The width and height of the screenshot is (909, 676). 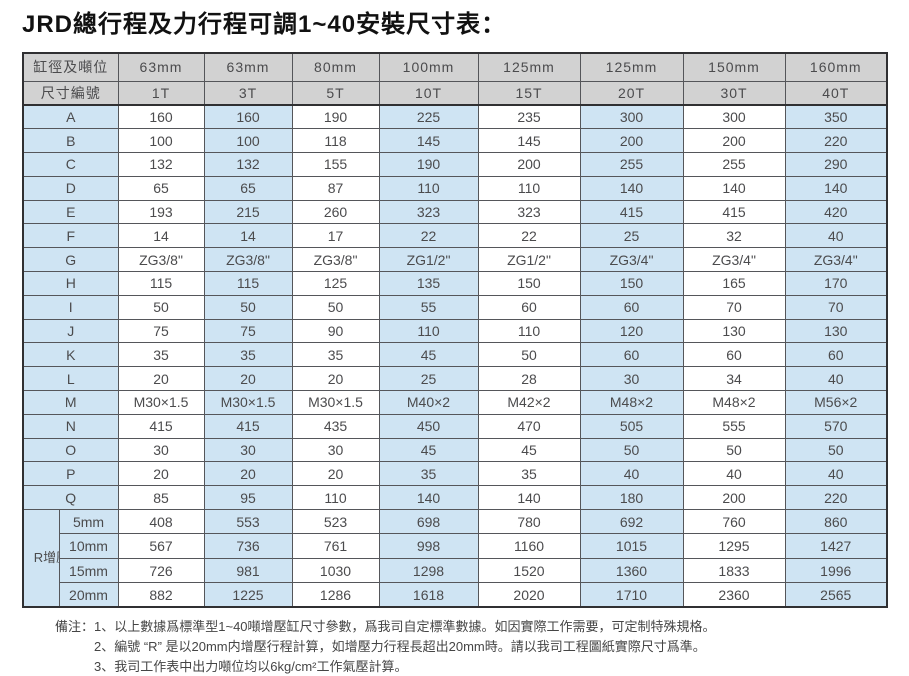 What do you see at coordinates (631, 595) in the screenshot?
I see `table-cell: 1710` at bounding box center [631, 595].